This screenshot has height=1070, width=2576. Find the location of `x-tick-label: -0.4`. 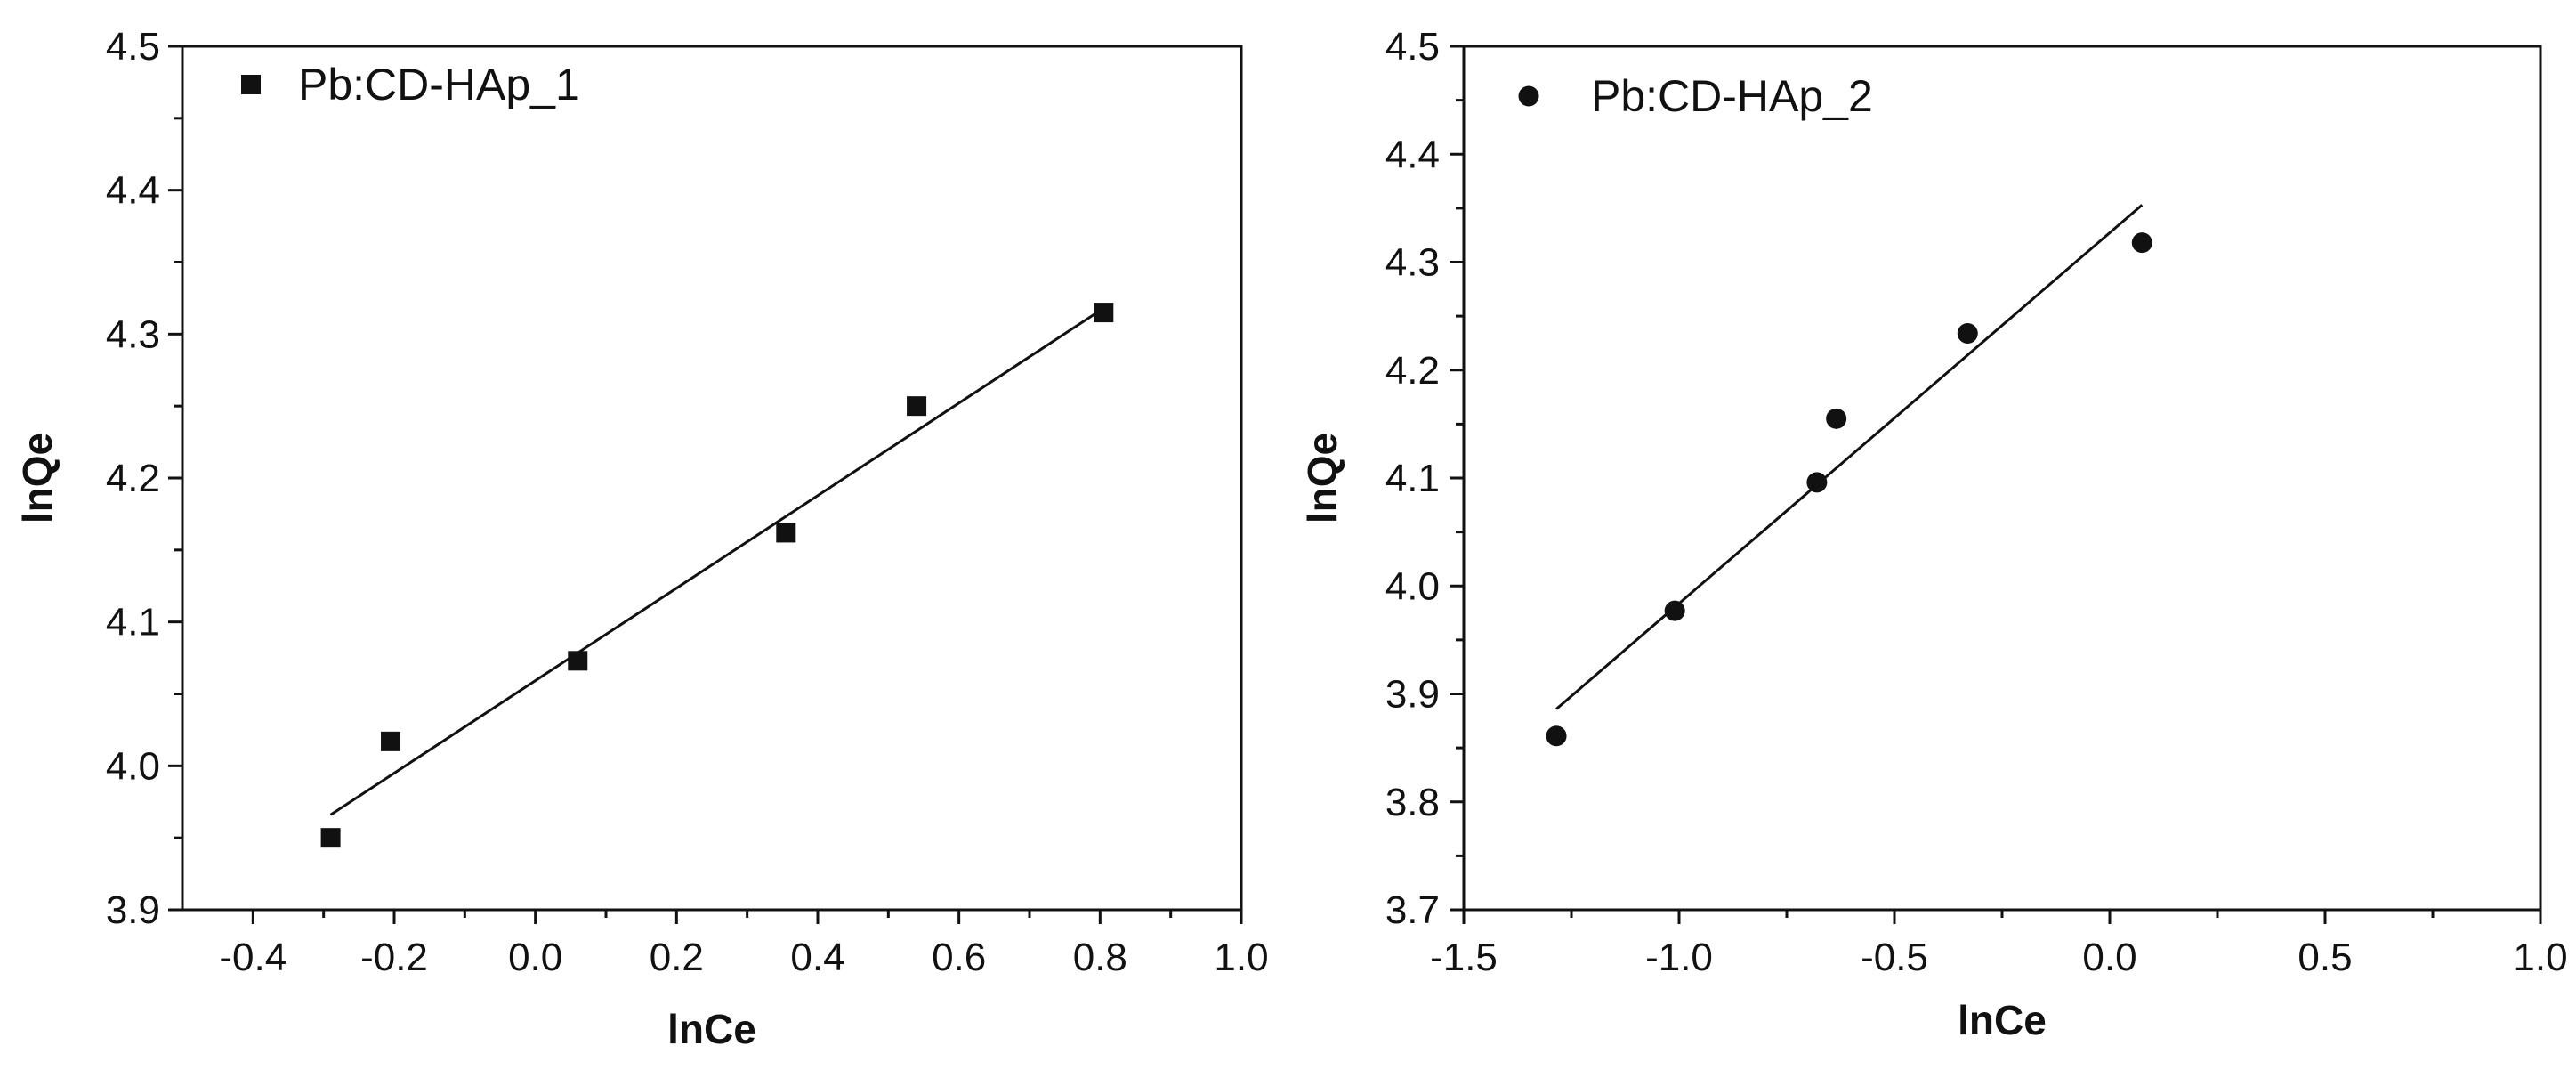

x-tick-label: -0.4 is located at coordinates (253, 957).